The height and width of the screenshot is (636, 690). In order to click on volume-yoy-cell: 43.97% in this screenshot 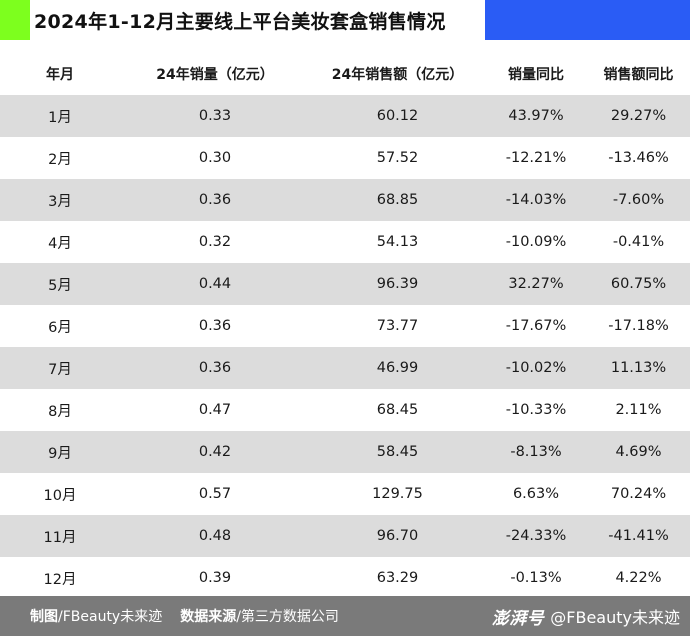, I will do `click(536, 116)`.